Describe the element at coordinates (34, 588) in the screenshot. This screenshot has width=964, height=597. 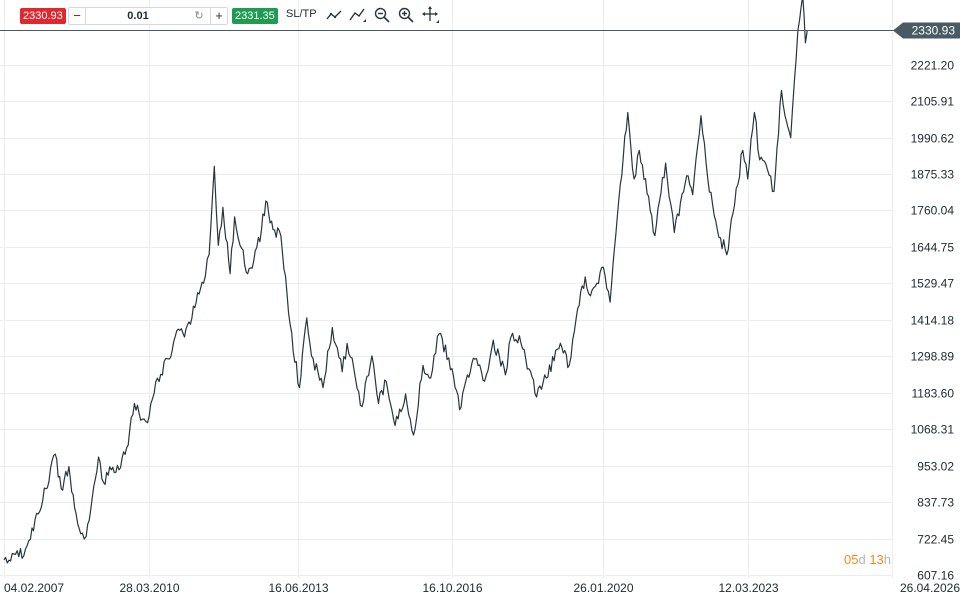
I see `x-tick-label: 04.02.2007` at that location.